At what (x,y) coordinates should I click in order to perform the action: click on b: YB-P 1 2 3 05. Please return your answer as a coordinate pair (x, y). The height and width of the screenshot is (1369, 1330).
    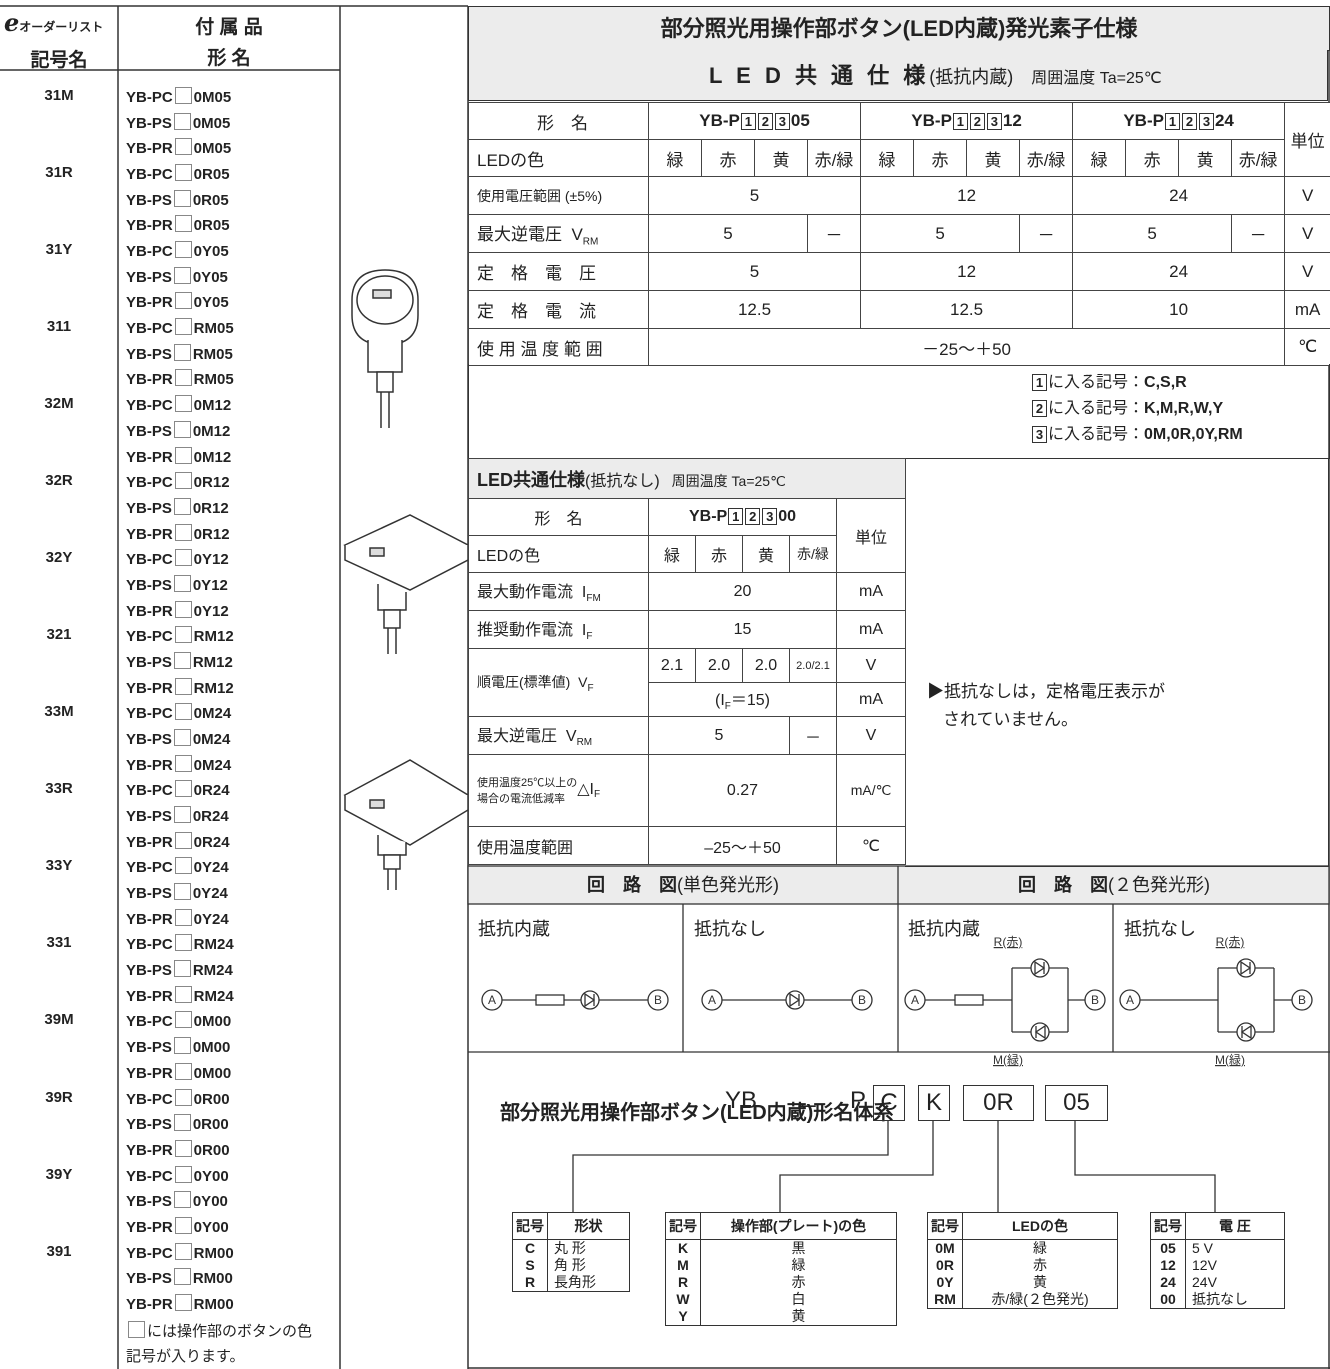
    Looking at the image, I should click on (754, 121).